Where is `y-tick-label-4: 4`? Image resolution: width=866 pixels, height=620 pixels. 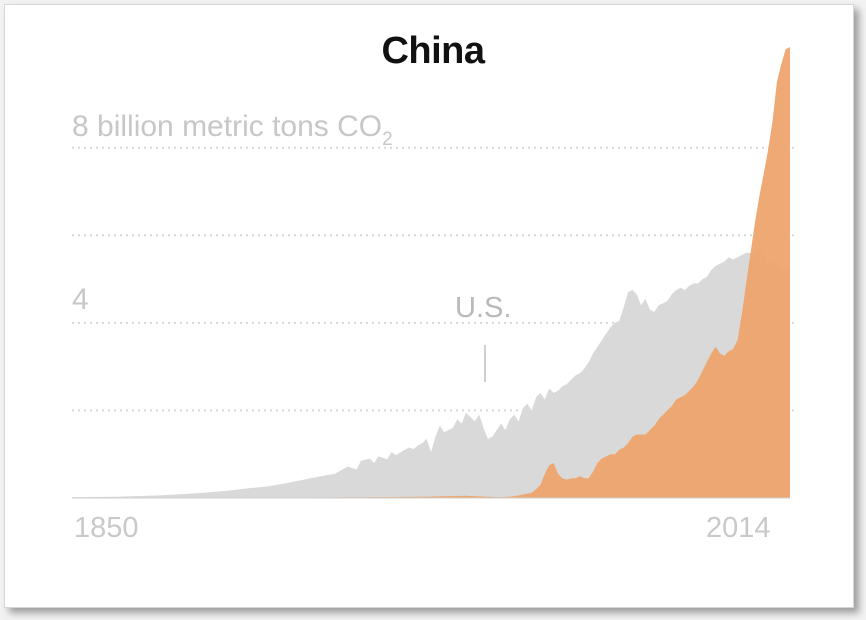
y-tick-label-4: 4 is located at coordinates (80, 299).